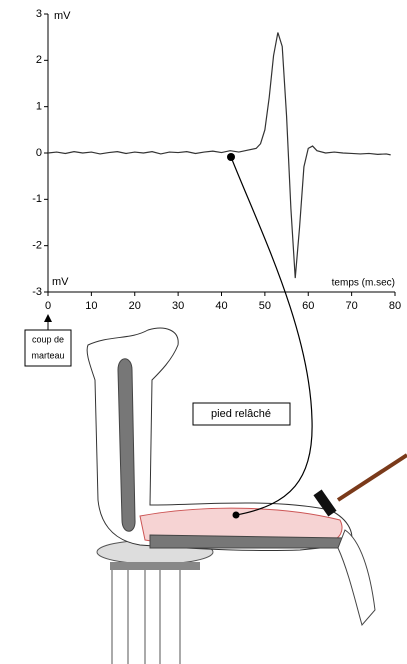 This screenshot has height=664, width=407. I want to click on x-tick-label: 20, so click(135, 306).